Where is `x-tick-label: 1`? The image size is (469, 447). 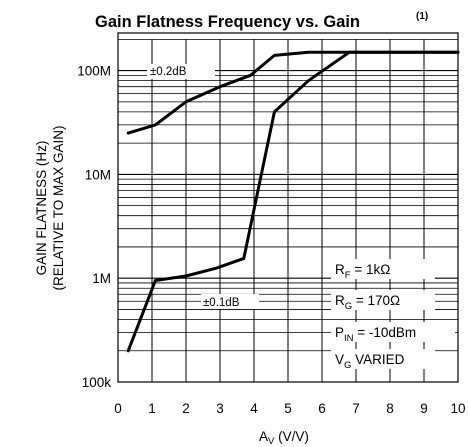 x-tick-label: 1 is located at coordinates (152, 408).